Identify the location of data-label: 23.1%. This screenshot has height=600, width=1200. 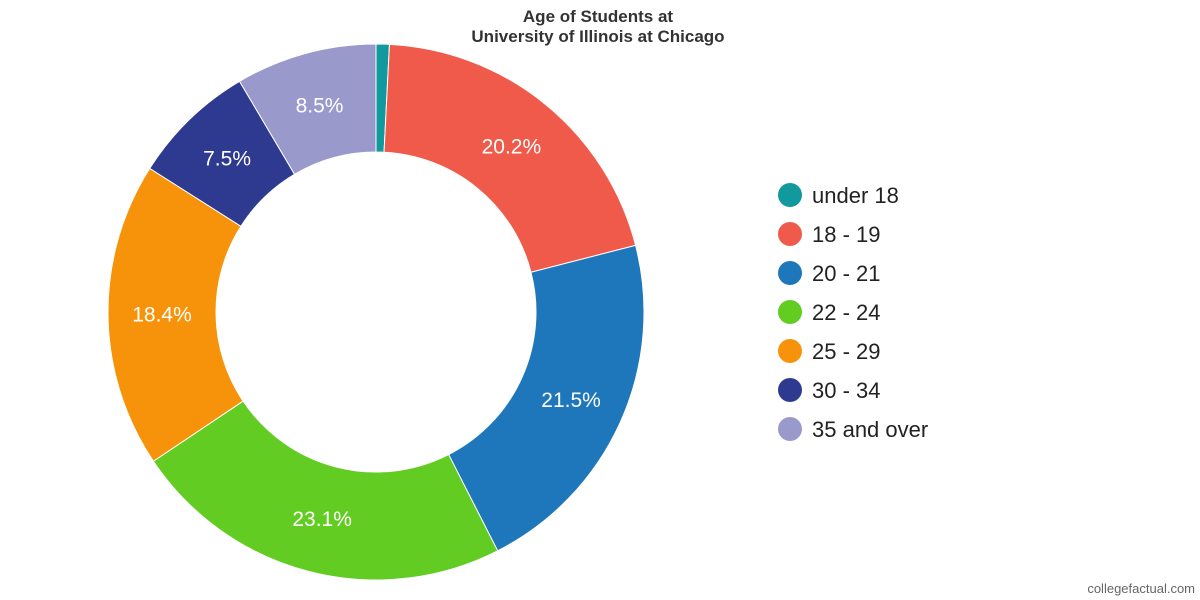
(322, 519).